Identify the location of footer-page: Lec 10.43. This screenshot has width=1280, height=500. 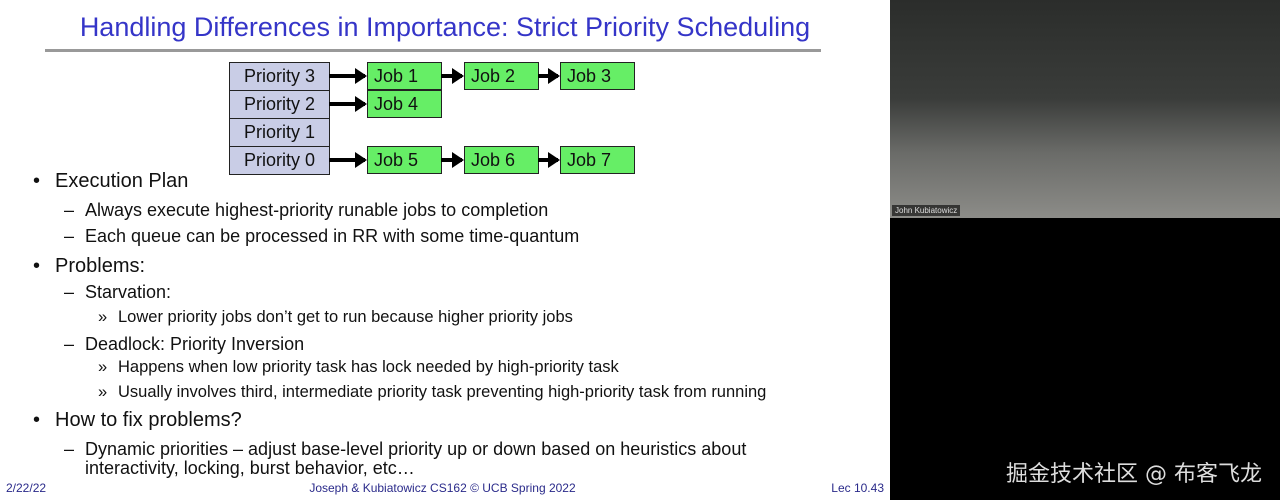
(857, 488).